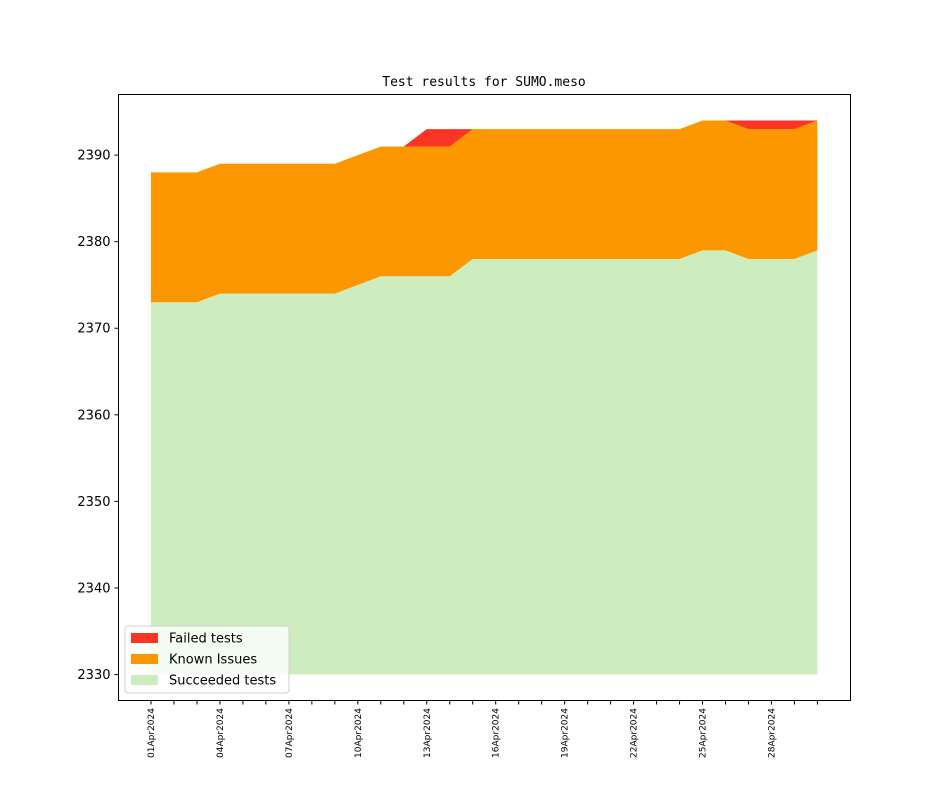 The image size is (944, 787). Describe the element at coordinates (222, 681) in the screenshot. I see `legend-label: Succeeded tests` at that location.